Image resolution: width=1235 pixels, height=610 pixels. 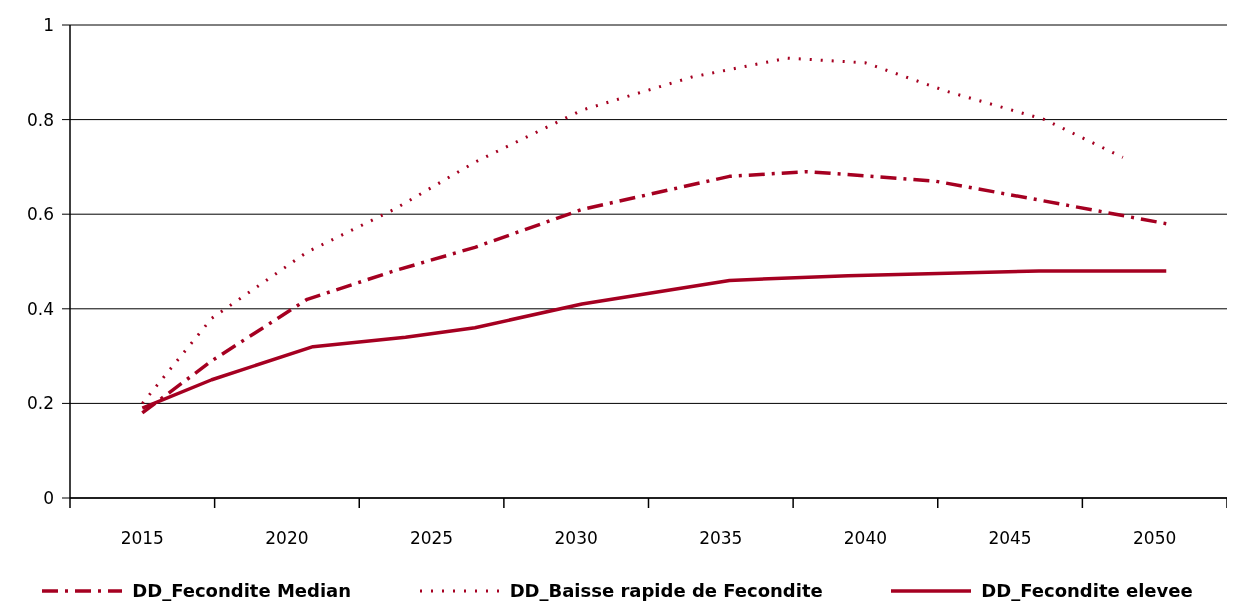 I want to click on y-tick-label: 0.4, so click(x=40, y=308).